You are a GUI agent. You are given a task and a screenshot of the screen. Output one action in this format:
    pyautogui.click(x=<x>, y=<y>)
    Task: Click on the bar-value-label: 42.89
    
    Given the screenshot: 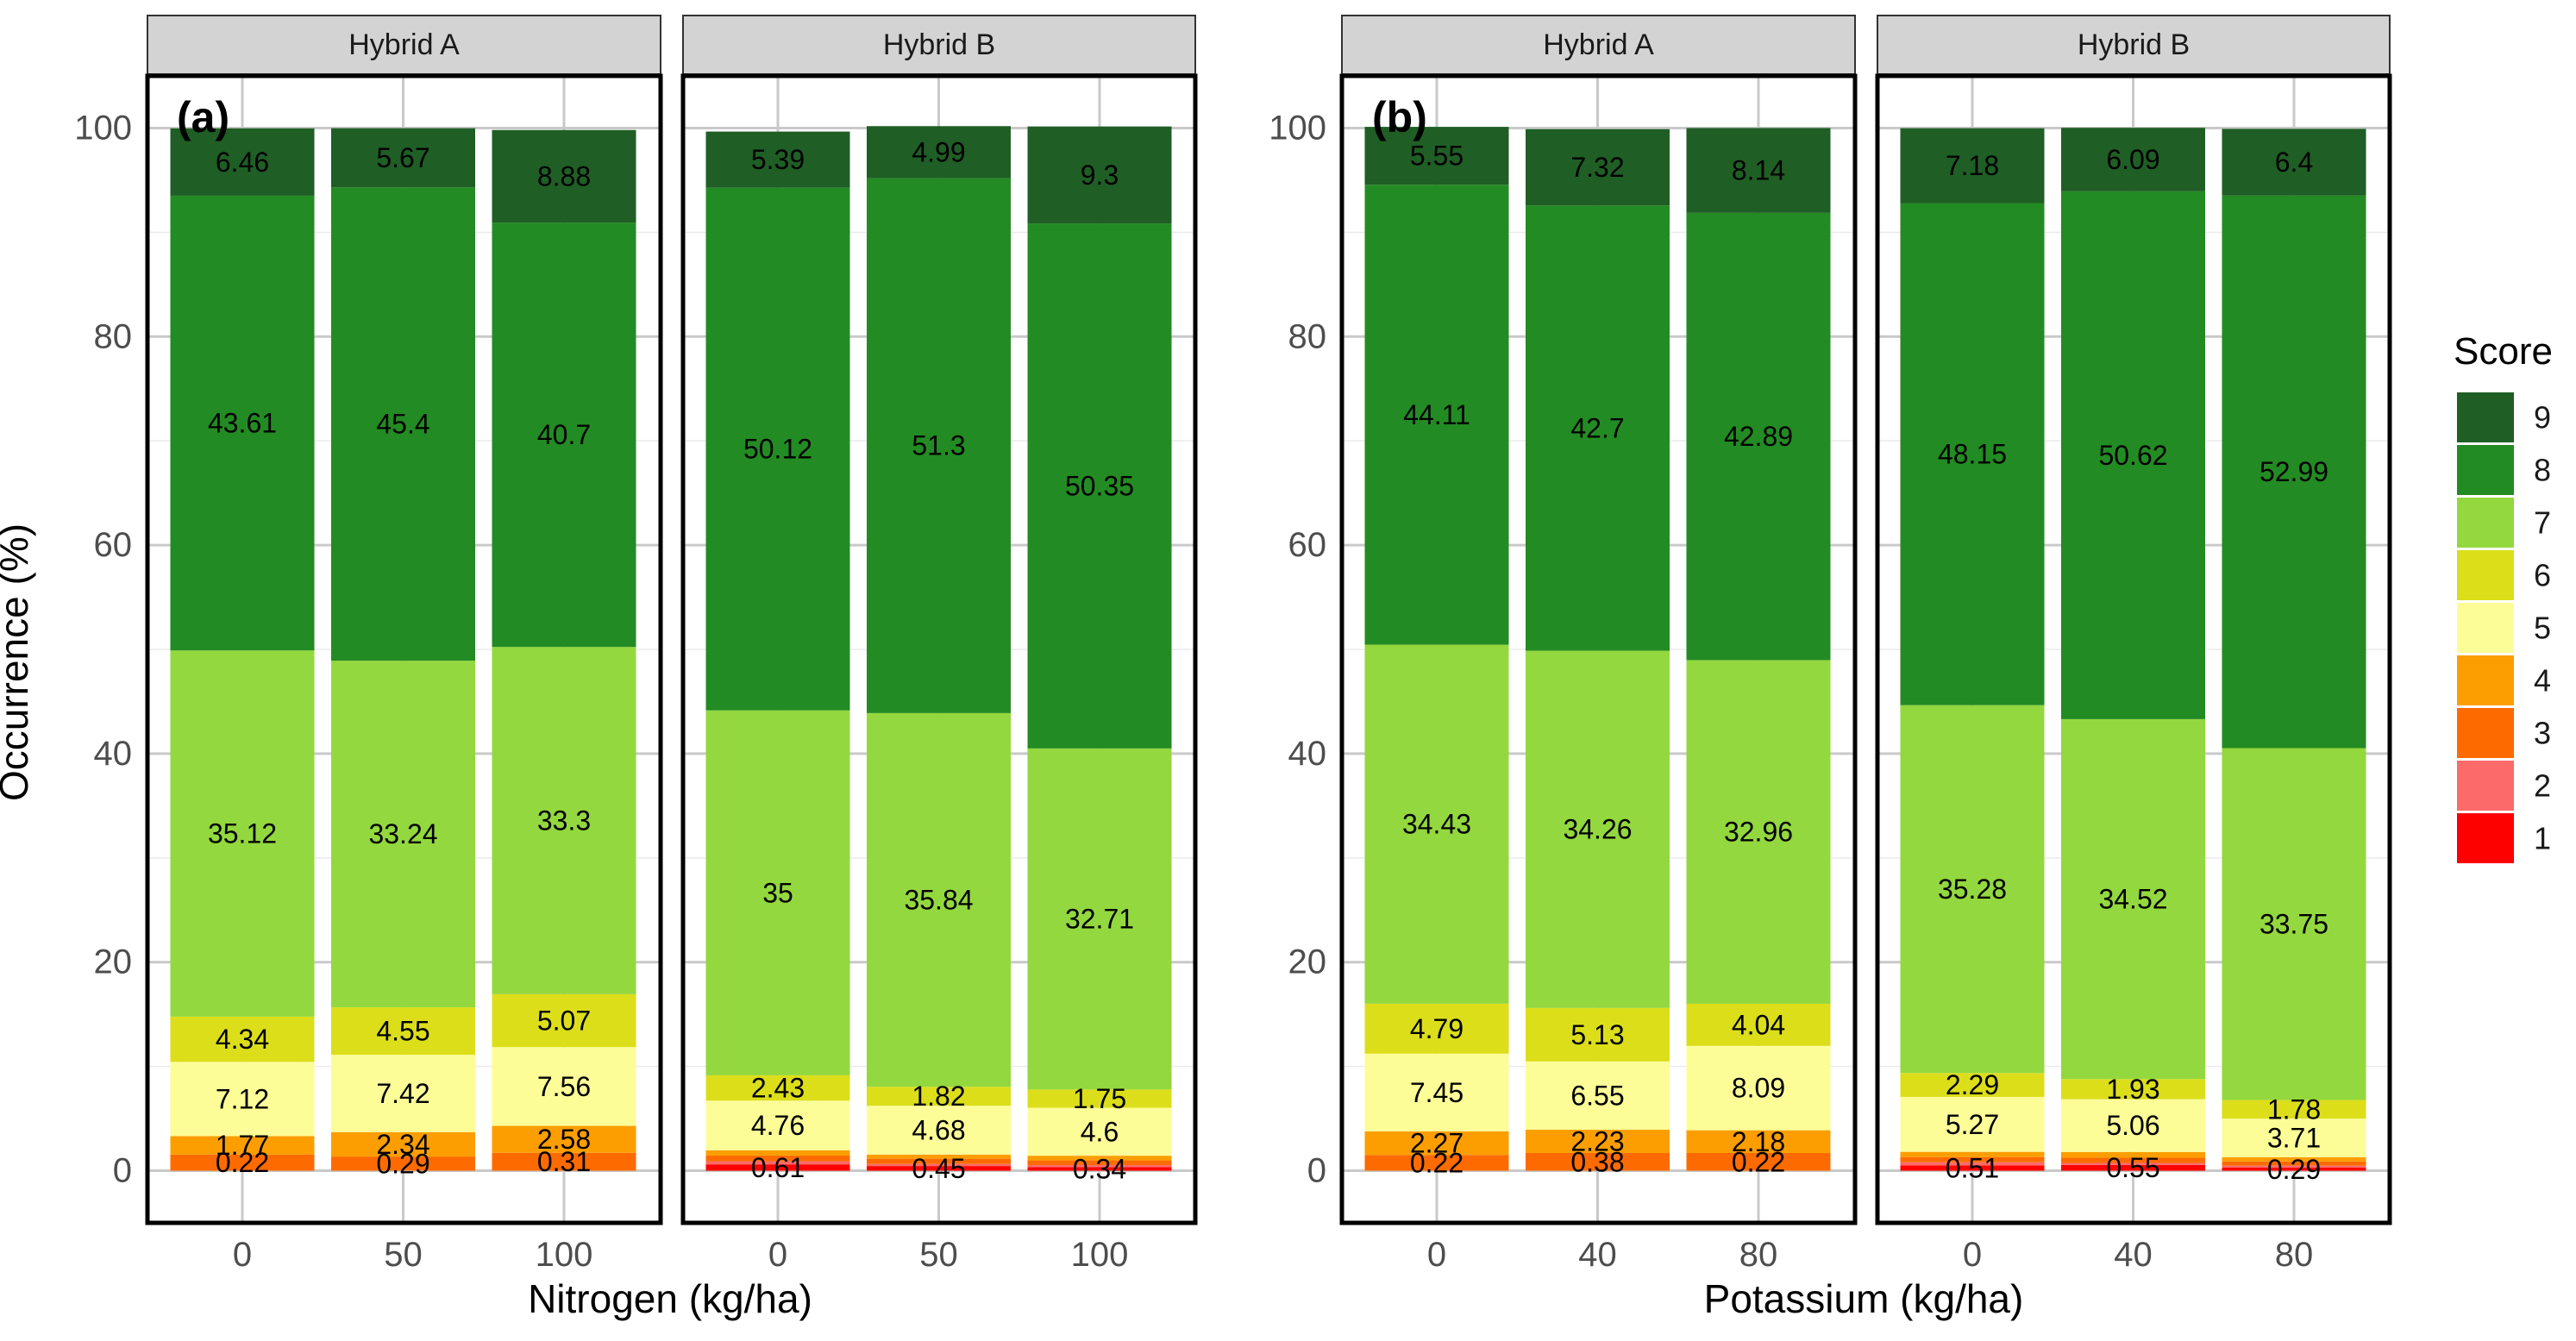 What is the action you would take?
    pyautogui.click(x=1758, y=436)
    